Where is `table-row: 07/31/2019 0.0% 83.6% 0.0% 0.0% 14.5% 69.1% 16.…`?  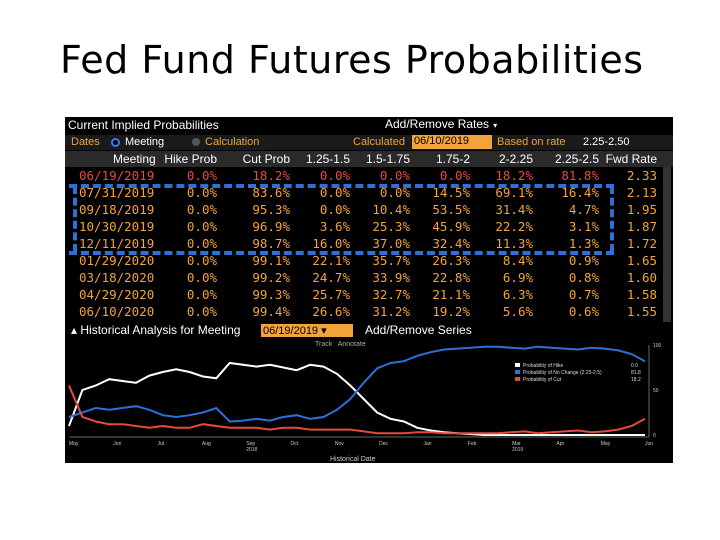 table-row: 07/31/2019 0.0% 83.6% 0.0% 0.0% 14.5% 69.1% 16.… is located at coordinates (369, 192).